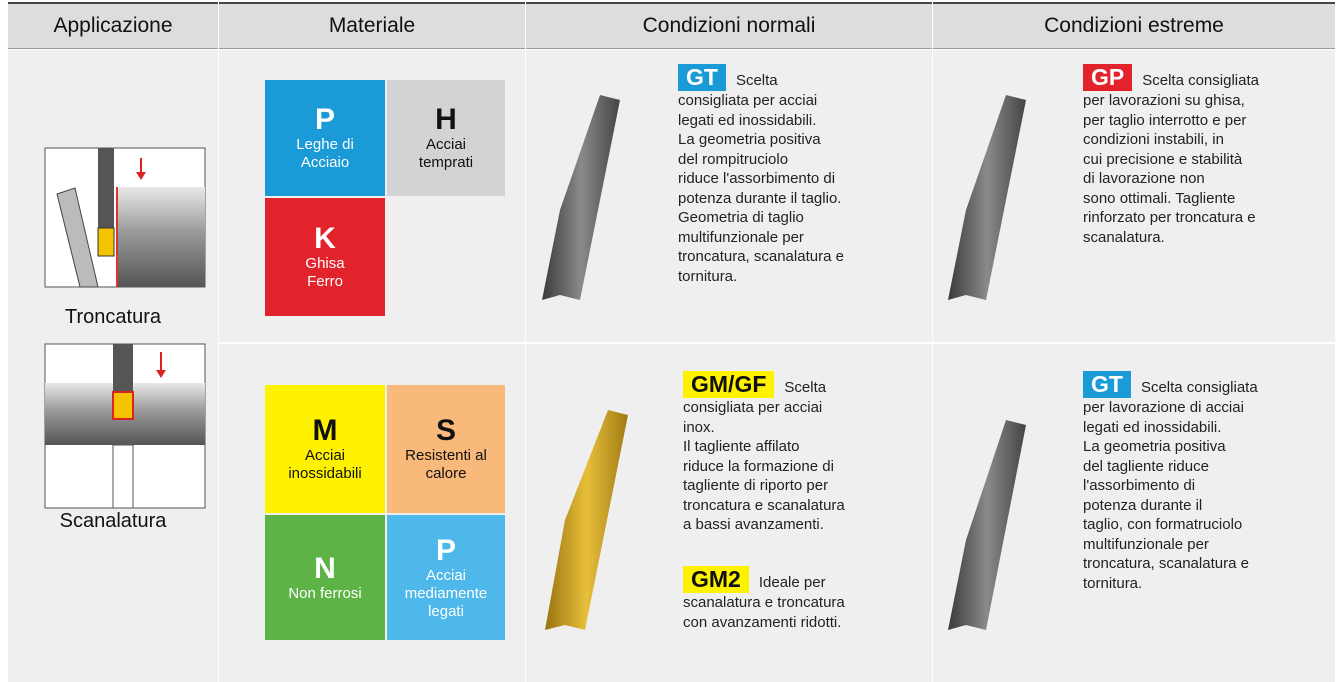 The height and width of the screenshot is (682, 1343). What do you see at coordinates (446, 593) in the screenshot?
I see `material-name: mediamente` at bounding box center [446, 593].